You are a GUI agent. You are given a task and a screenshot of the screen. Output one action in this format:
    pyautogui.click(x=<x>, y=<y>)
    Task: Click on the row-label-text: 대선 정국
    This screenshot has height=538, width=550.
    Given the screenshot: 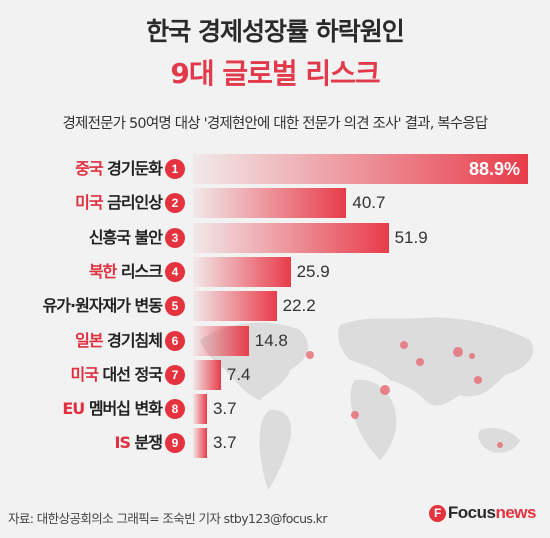 What is the action you would take?
    pyautogui.click(x=130, y=374)
    